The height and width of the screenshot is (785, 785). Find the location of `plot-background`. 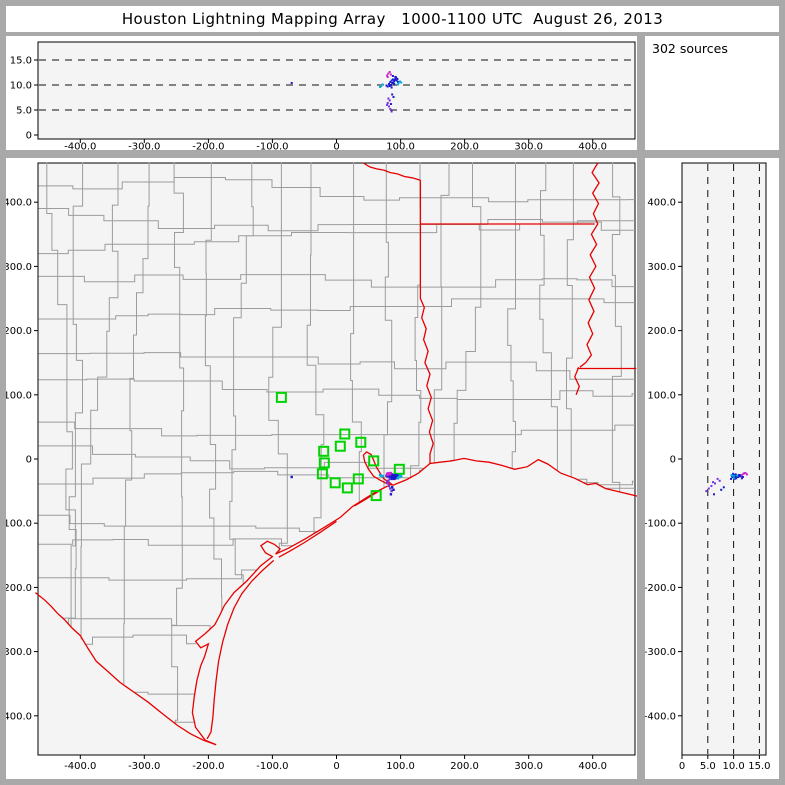

plot-background is located at coordinates (336, 90).